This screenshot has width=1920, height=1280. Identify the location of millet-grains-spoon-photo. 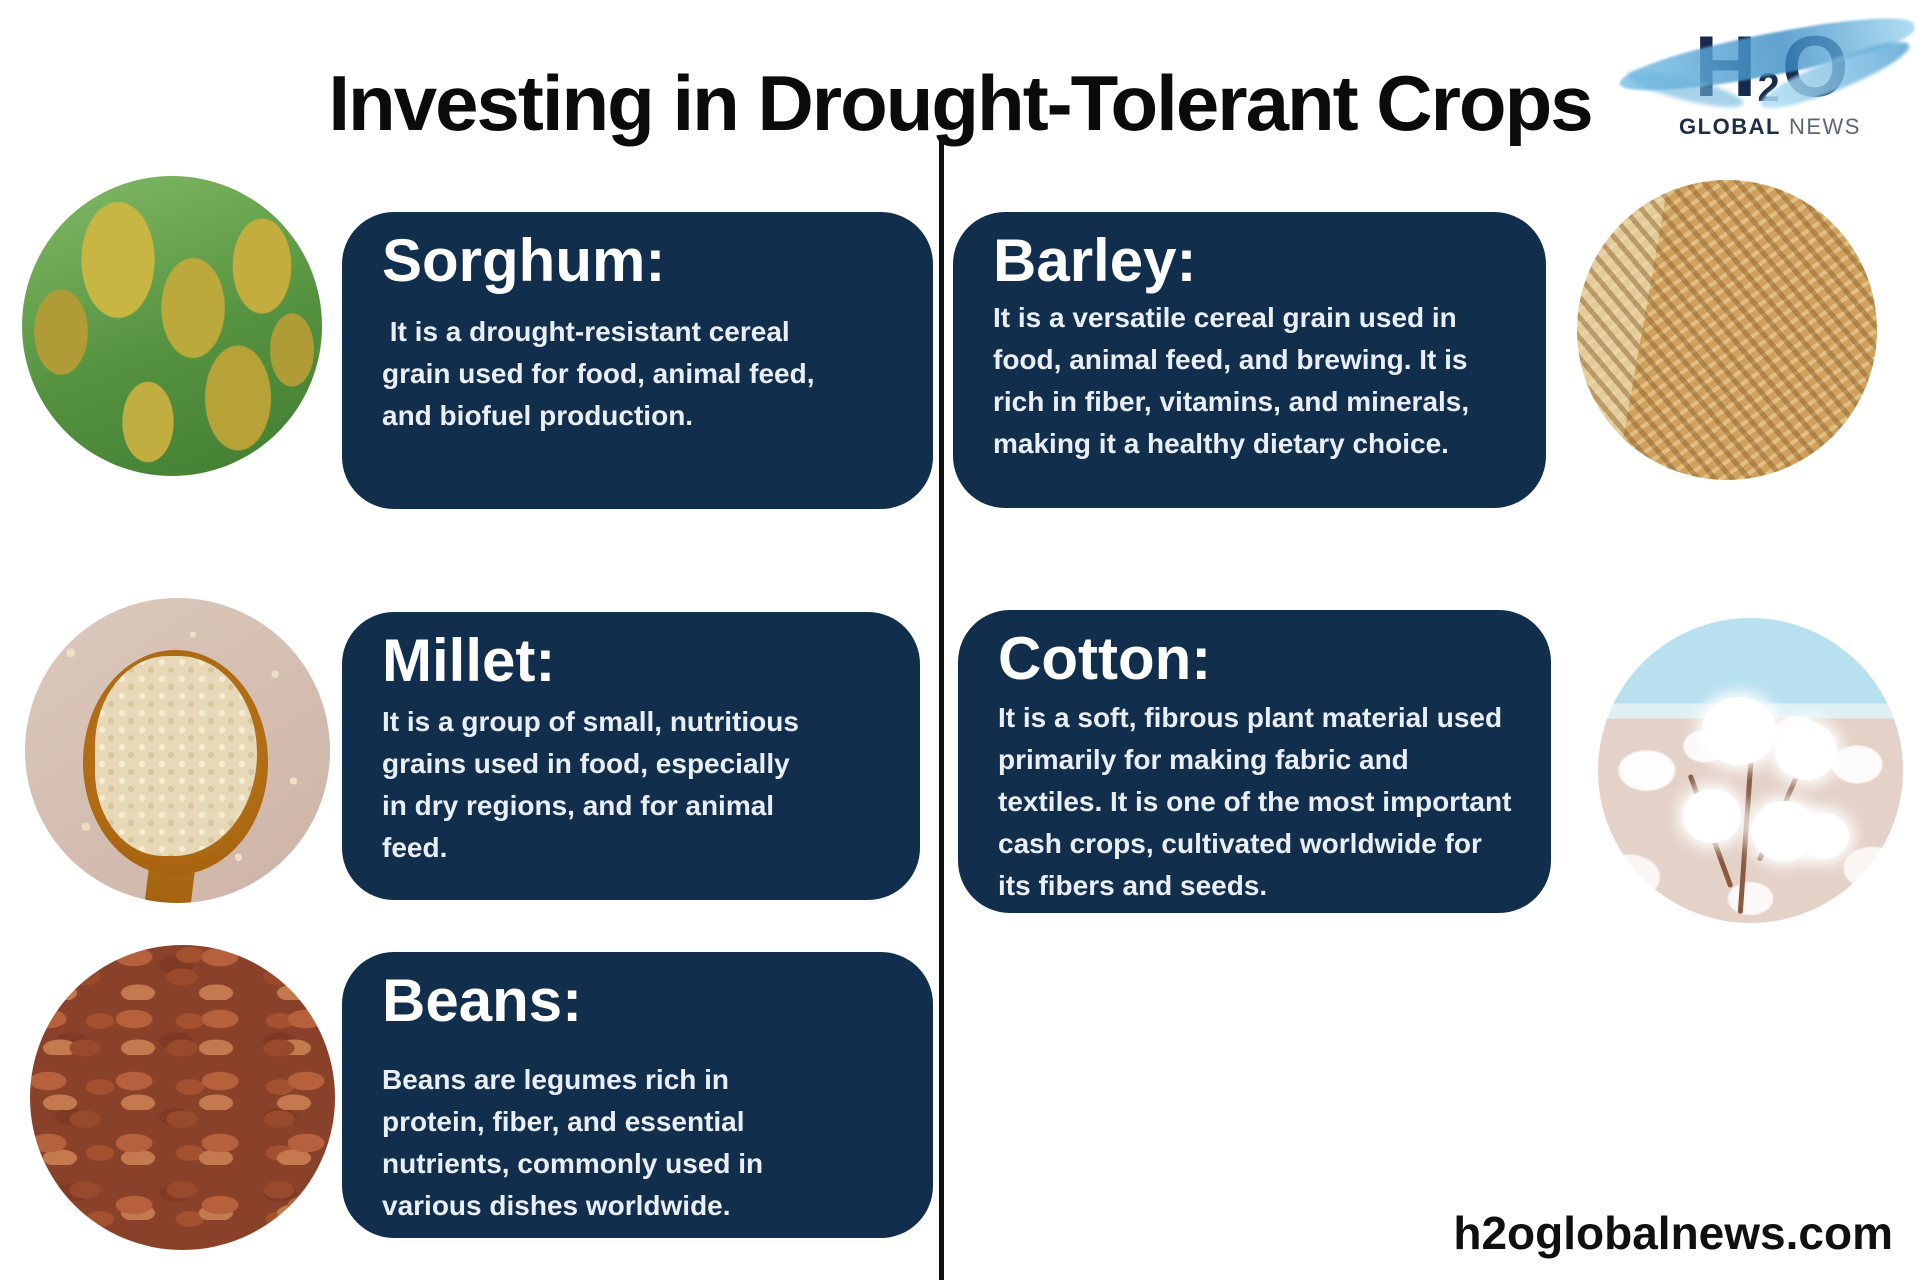
(177, 750).